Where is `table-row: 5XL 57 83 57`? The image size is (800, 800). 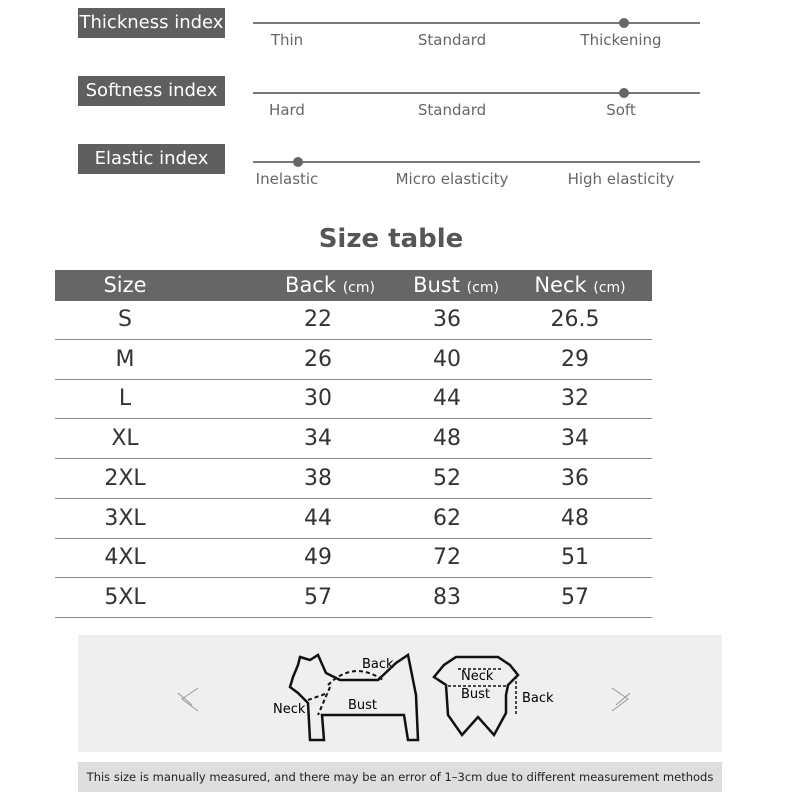 table-row: 5XL 57 83 57 is located at coordinates (353, 597).